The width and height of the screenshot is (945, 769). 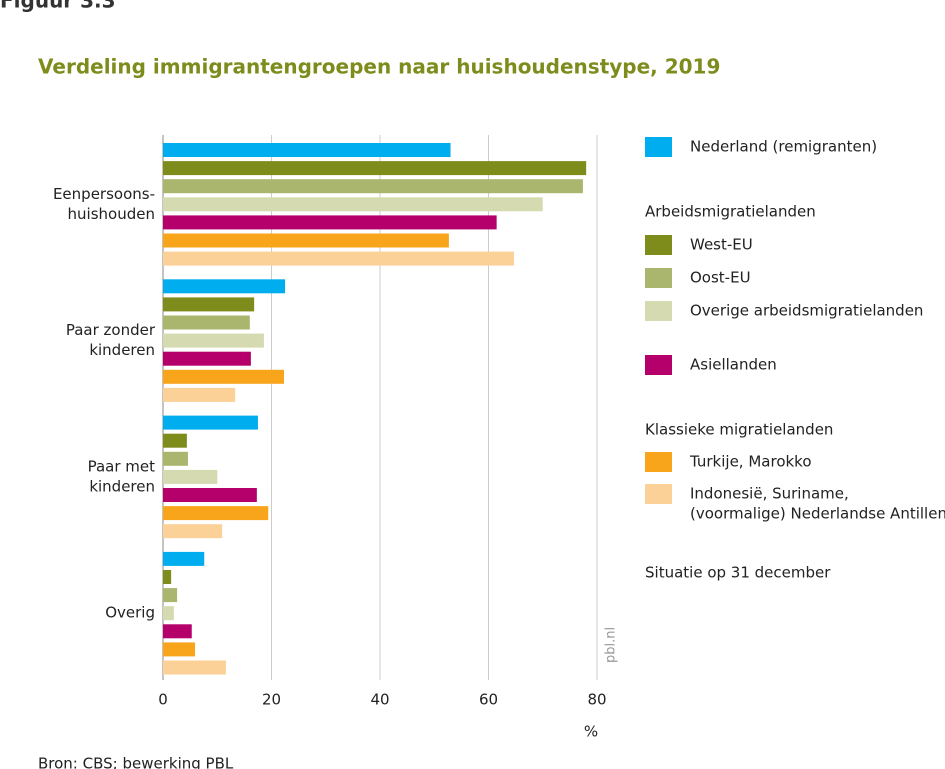 I want to click on x-tick-label: 0, so click(x=163, y=700).